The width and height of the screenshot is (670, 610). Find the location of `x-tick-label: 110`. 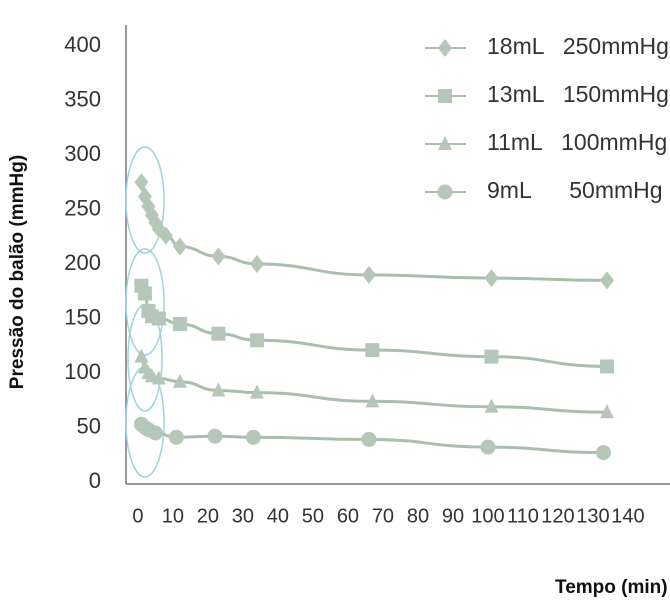

x-tick-label: 110 is located at coordinates (523, 516).